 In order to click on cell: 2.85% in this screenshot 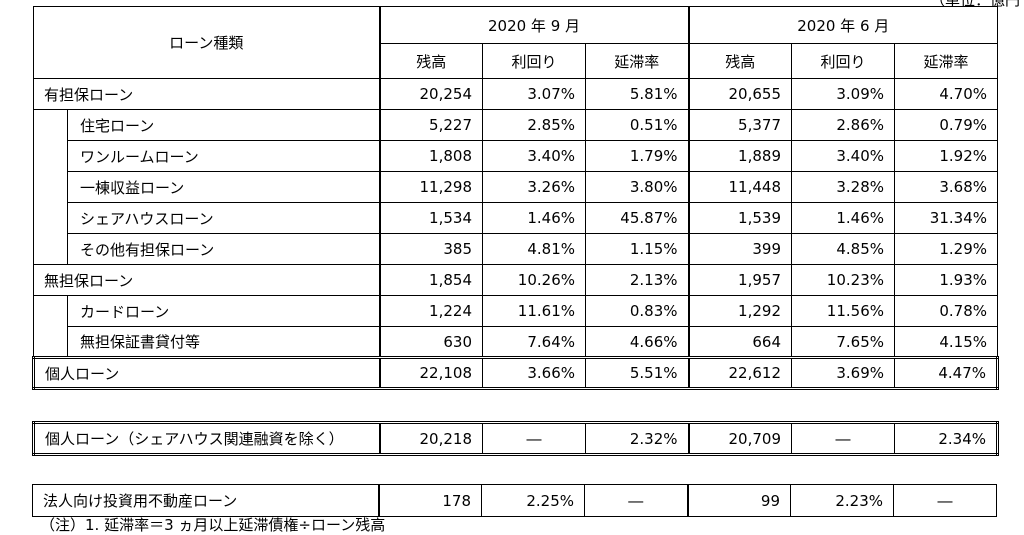, I will do `click(534, 125)`.